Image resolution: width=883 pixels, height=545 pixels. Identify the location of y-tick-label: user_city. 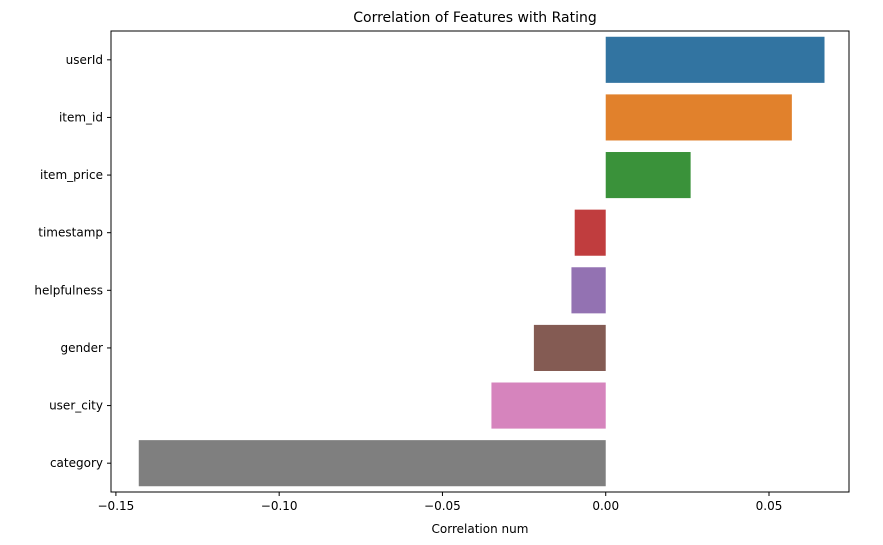
(76, 406).